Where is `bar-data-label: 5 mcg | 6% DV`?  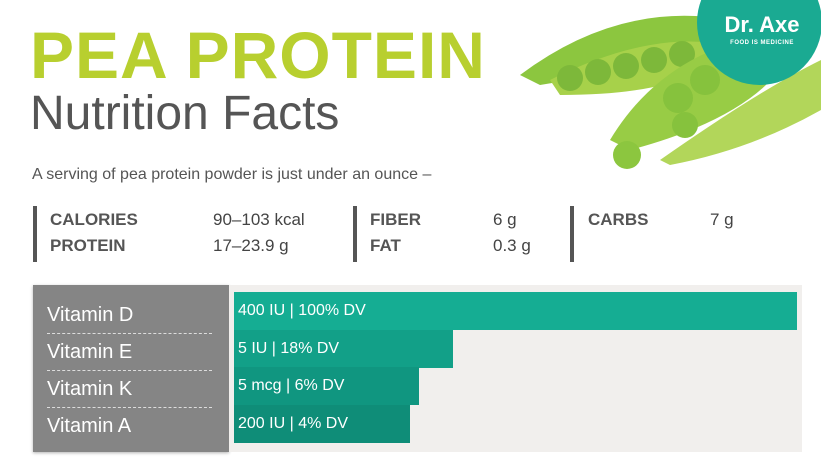
bar-data-label: 5 mcg | 6% DV is located at coordinates (291, 385).